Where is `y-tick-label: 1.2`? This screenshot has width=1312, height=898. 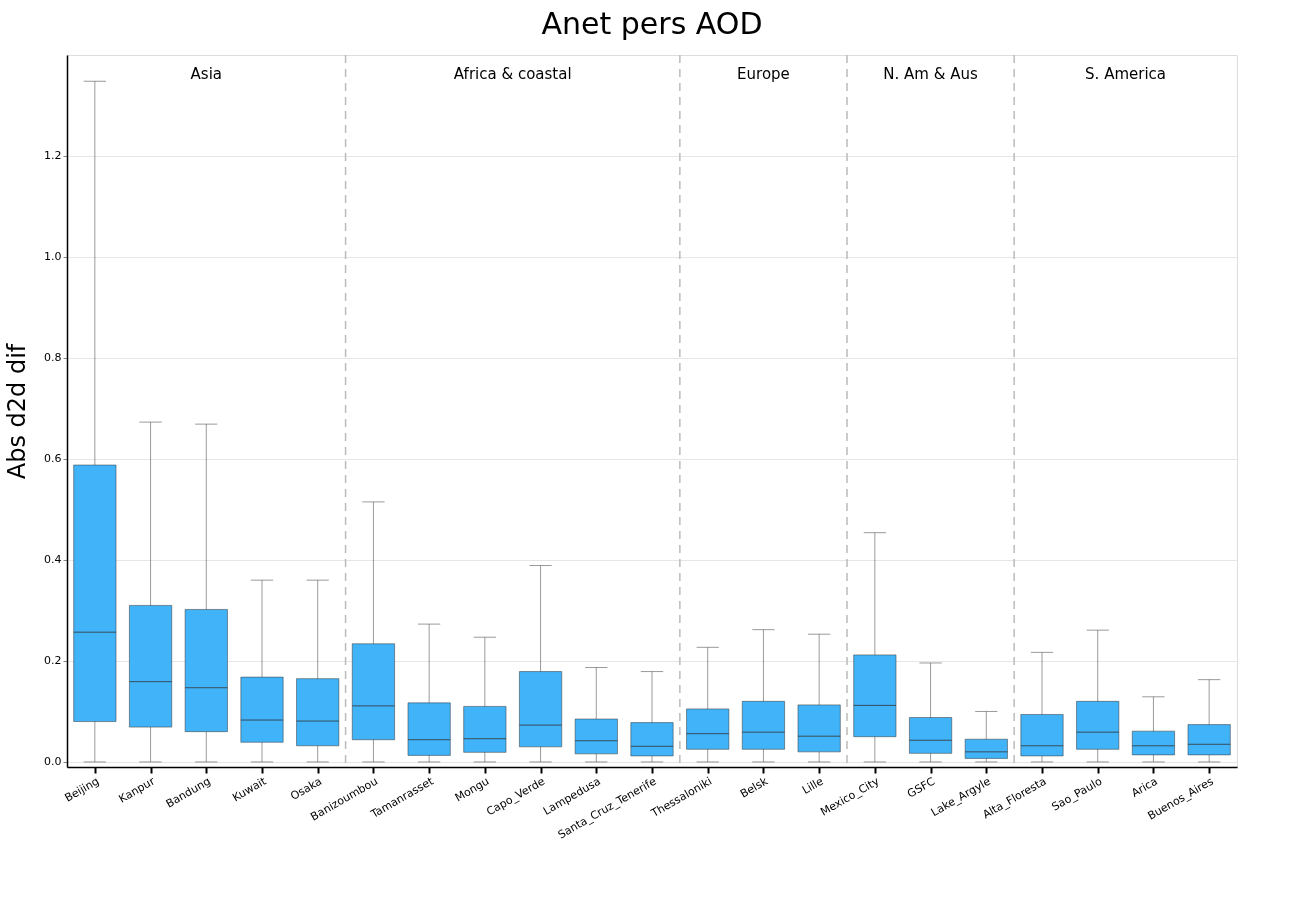 y-tick-label: 1.2 is located at coordinates (53, 156).